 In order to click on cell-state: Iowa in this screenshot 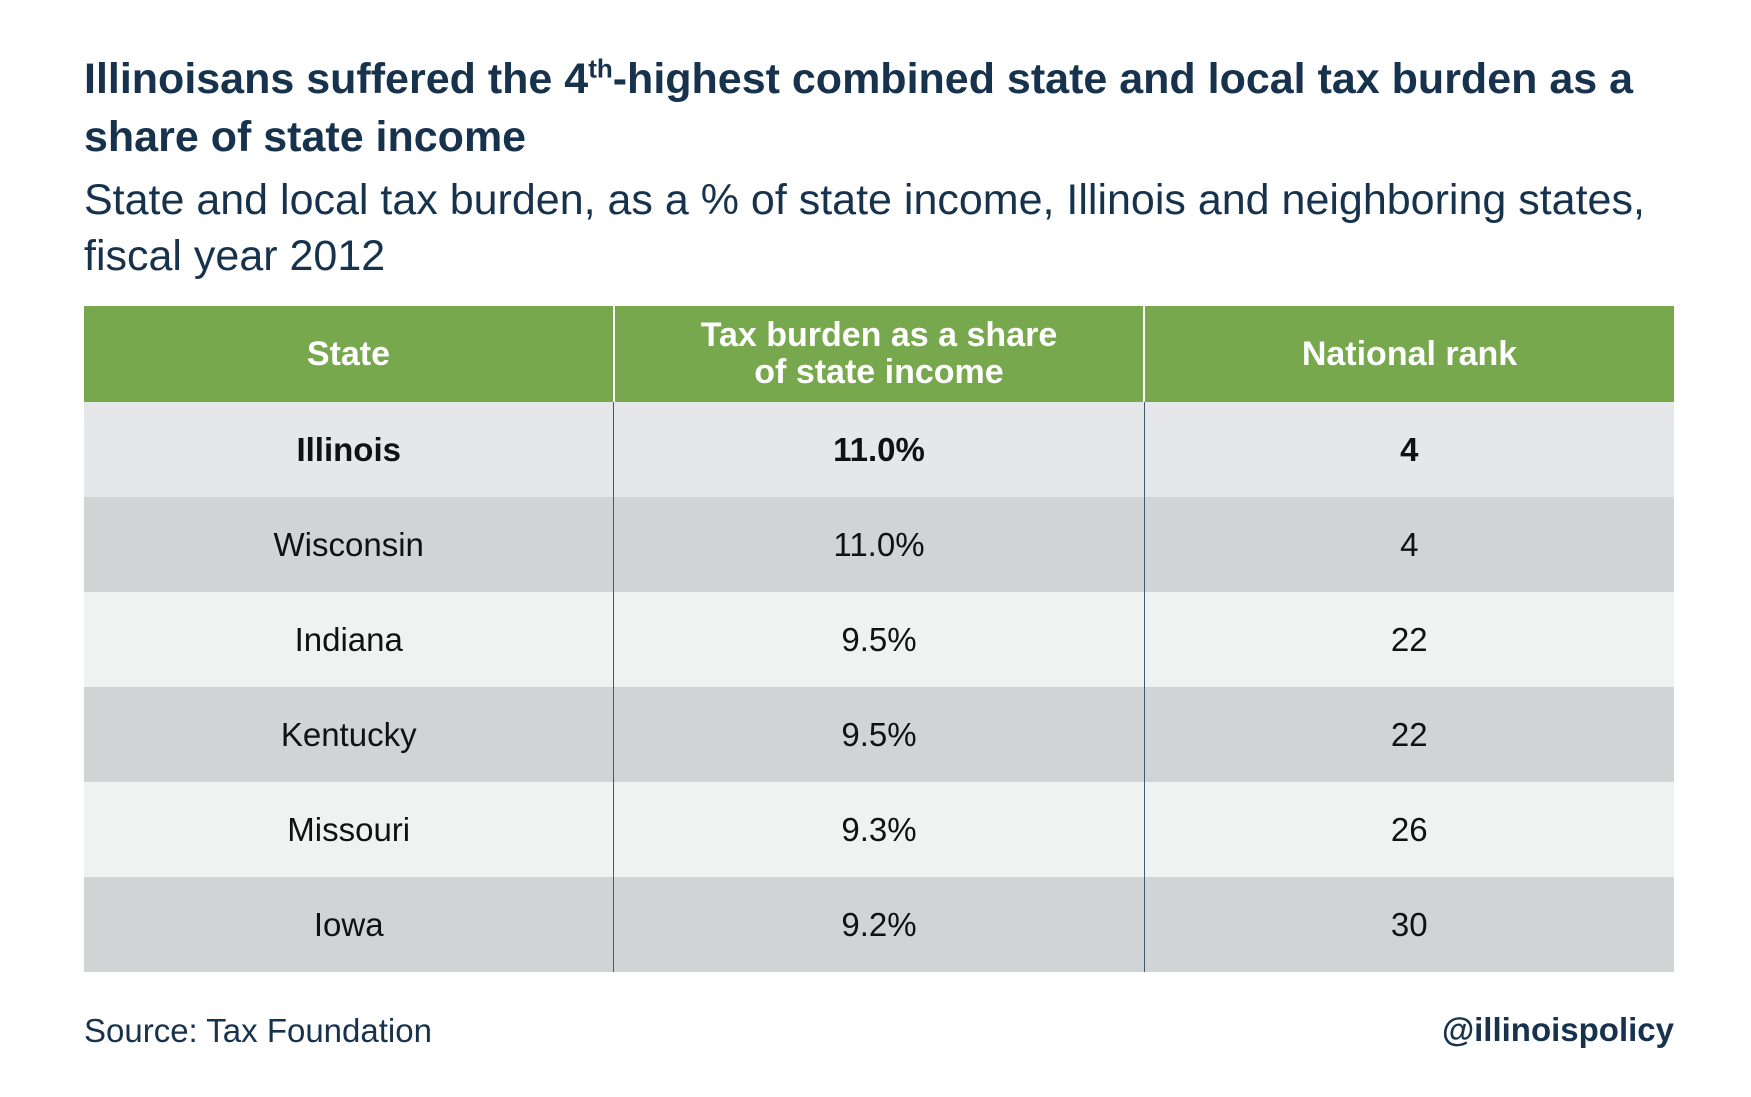, I will do `click(349, 924)`.